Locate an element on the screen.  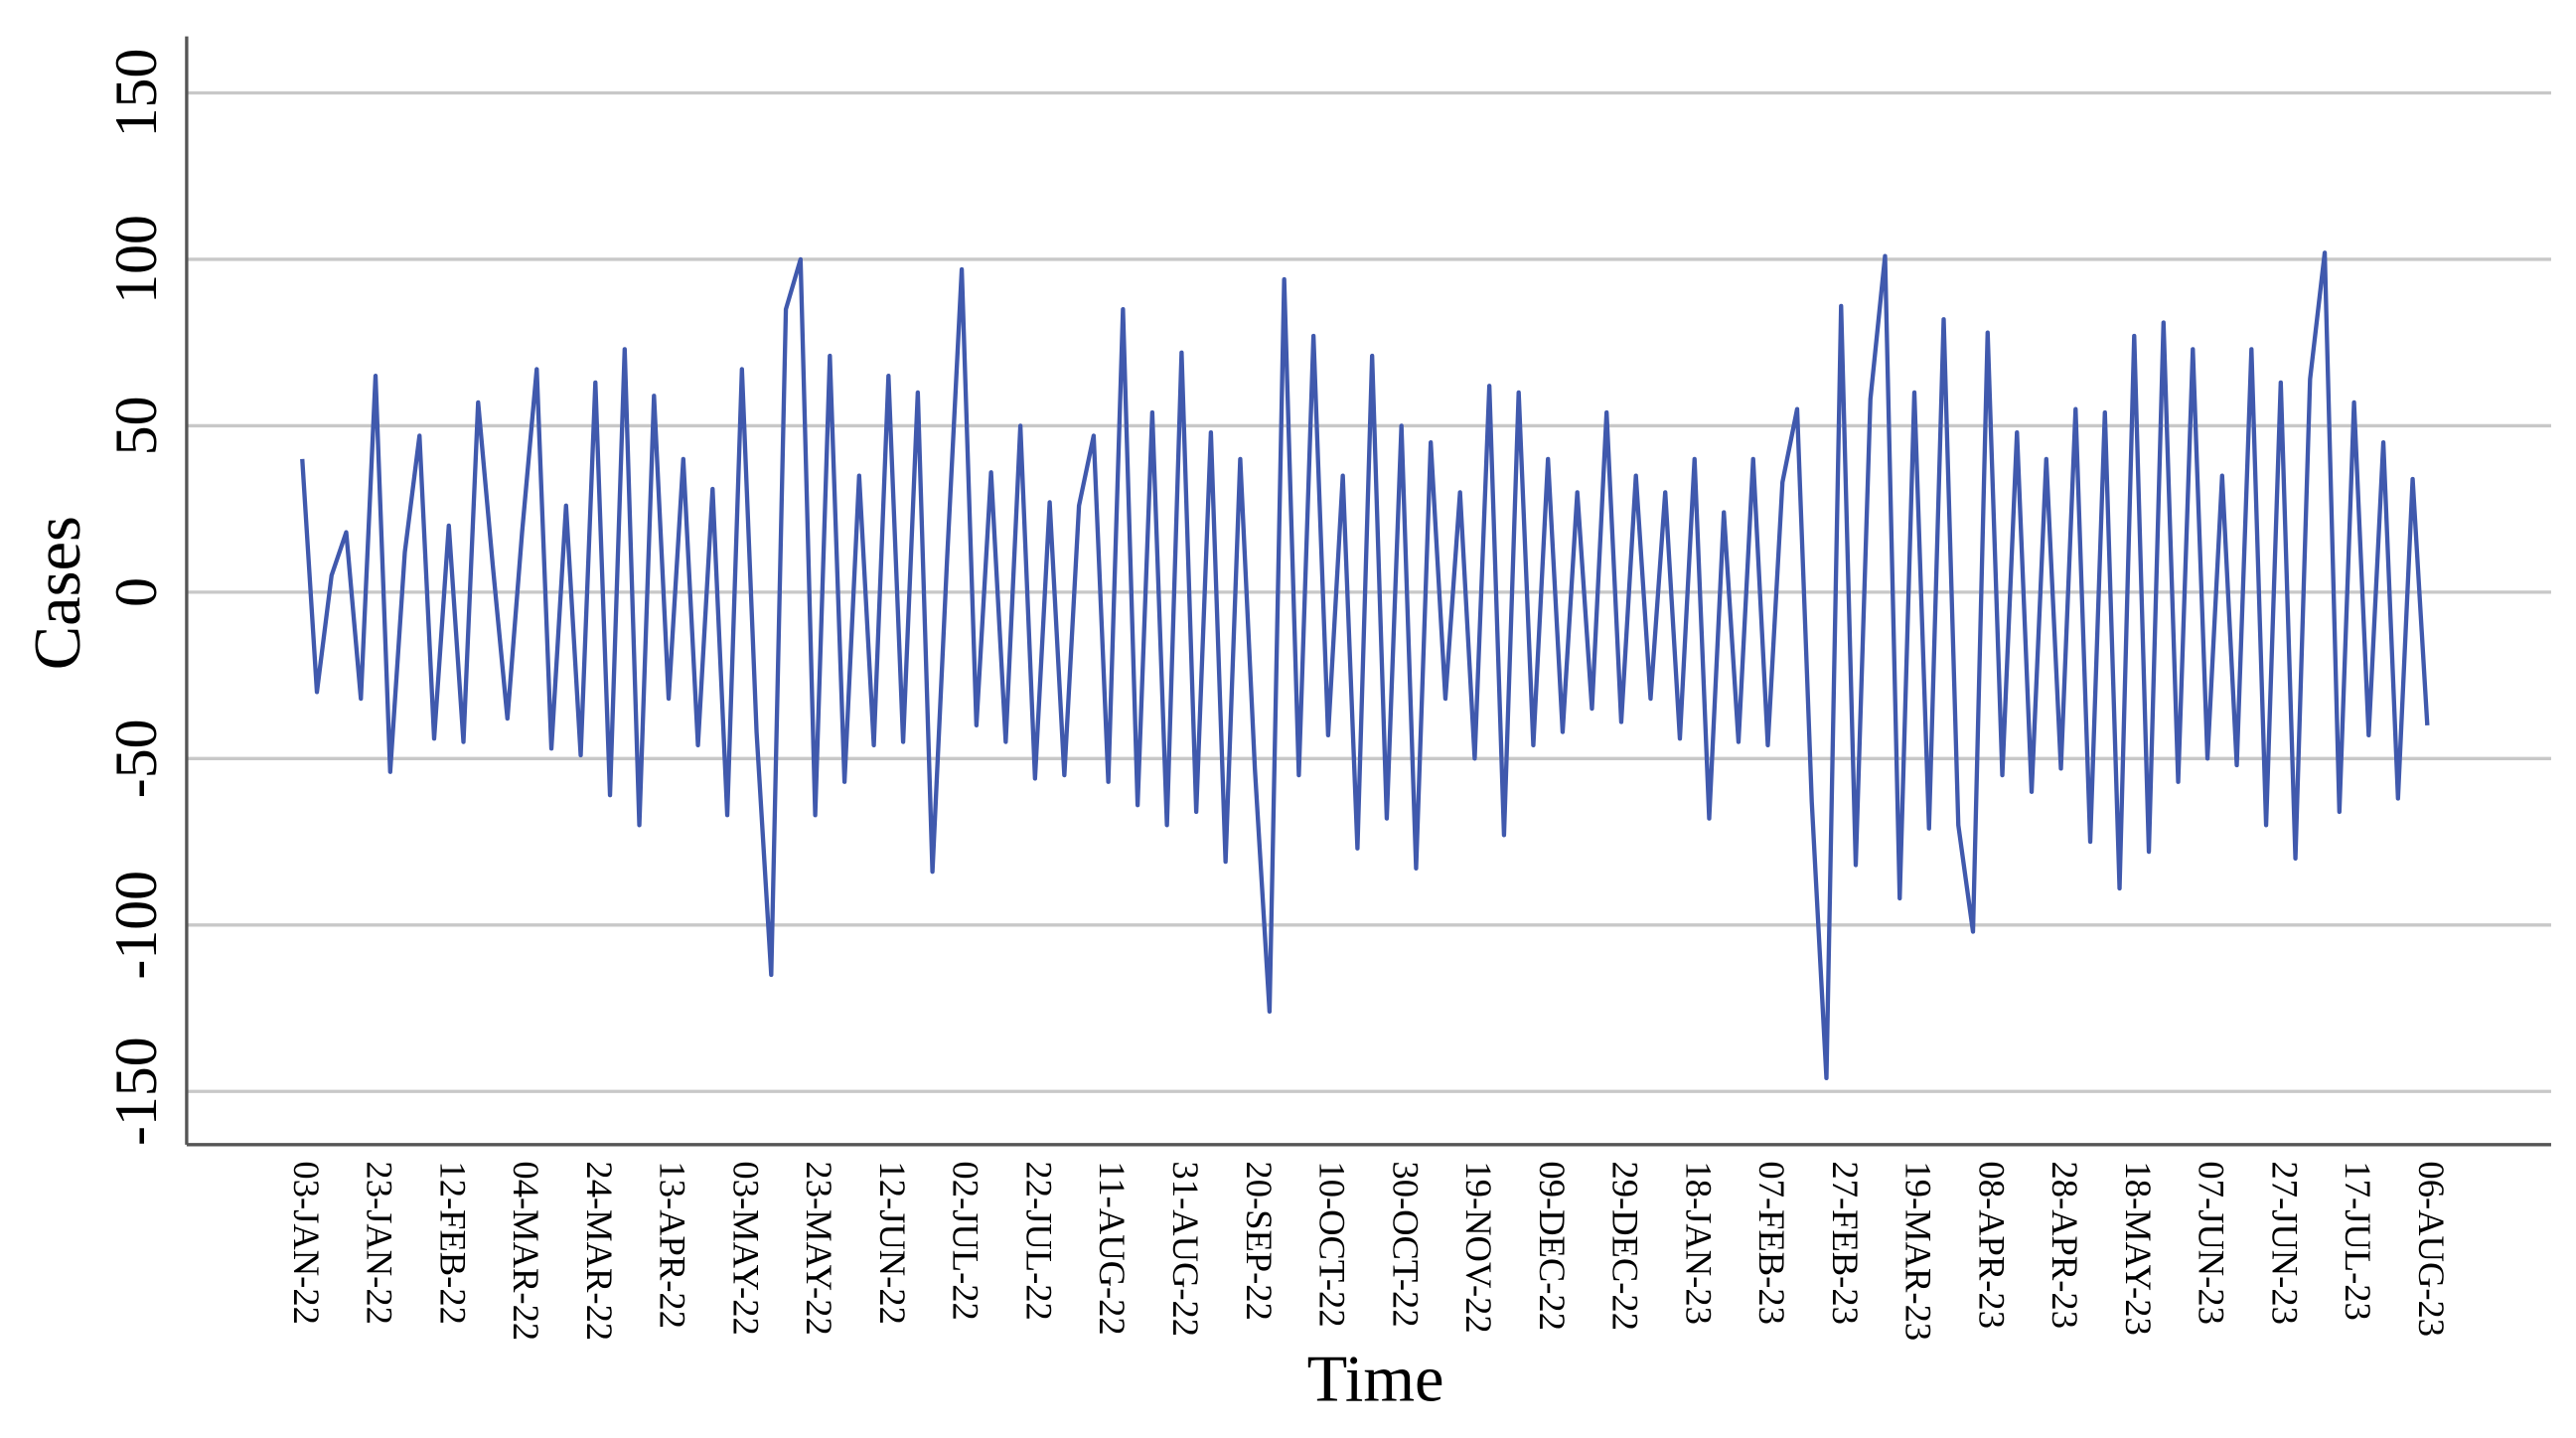
x-tick-label: 31-AUG-22 is located at coordinates (1185, 1249).